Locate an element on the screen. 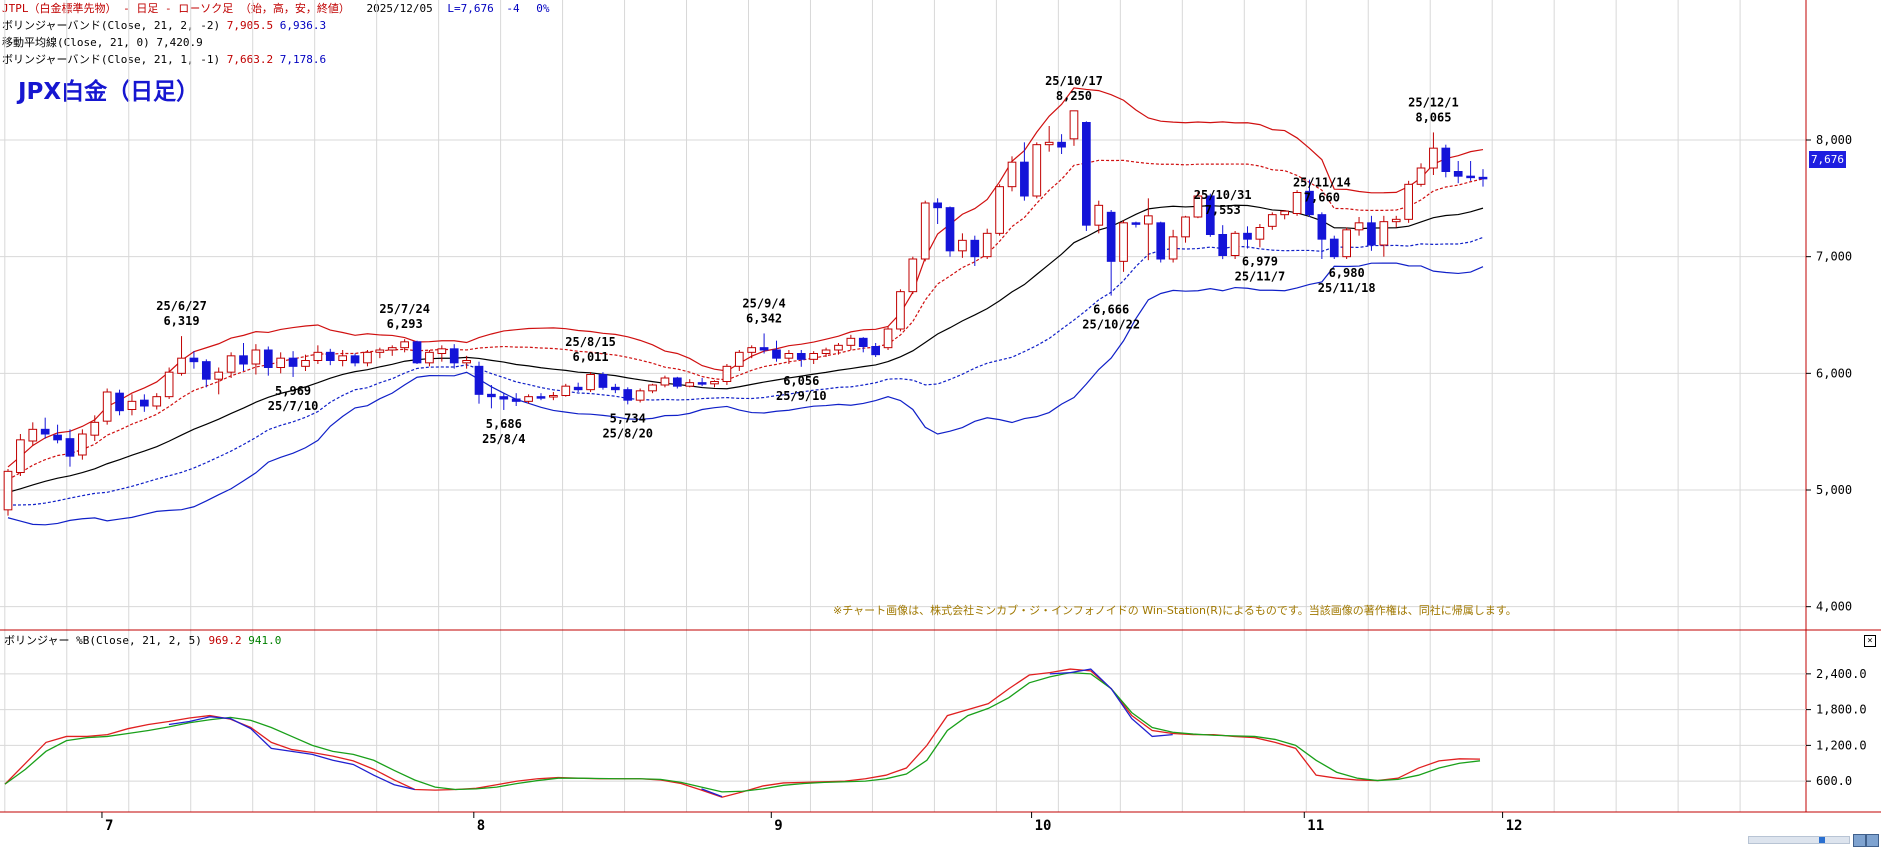 The height and width of the screenshot is (848, 1881). scrollbar-thumb is located at coordinates (1822, 840).